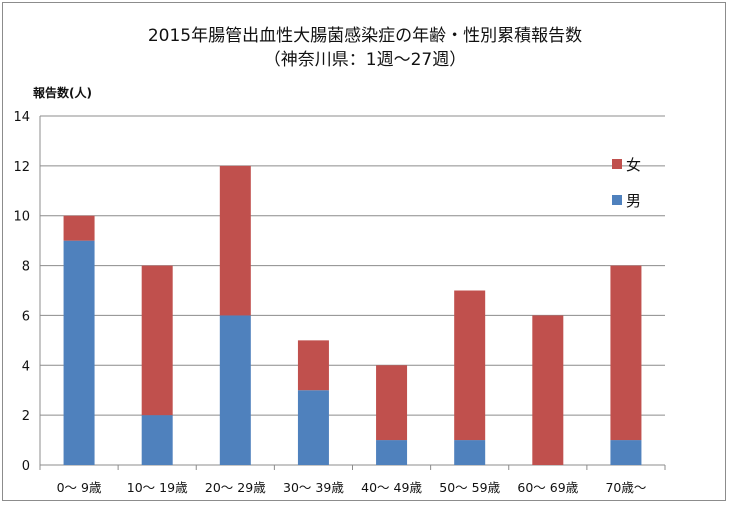 The width and height of the screenshot is (730, 505). Describe the element at coordinates (79, 487) in the screenshot. I see `x-tick-label: 0〜 9歳` at that location.